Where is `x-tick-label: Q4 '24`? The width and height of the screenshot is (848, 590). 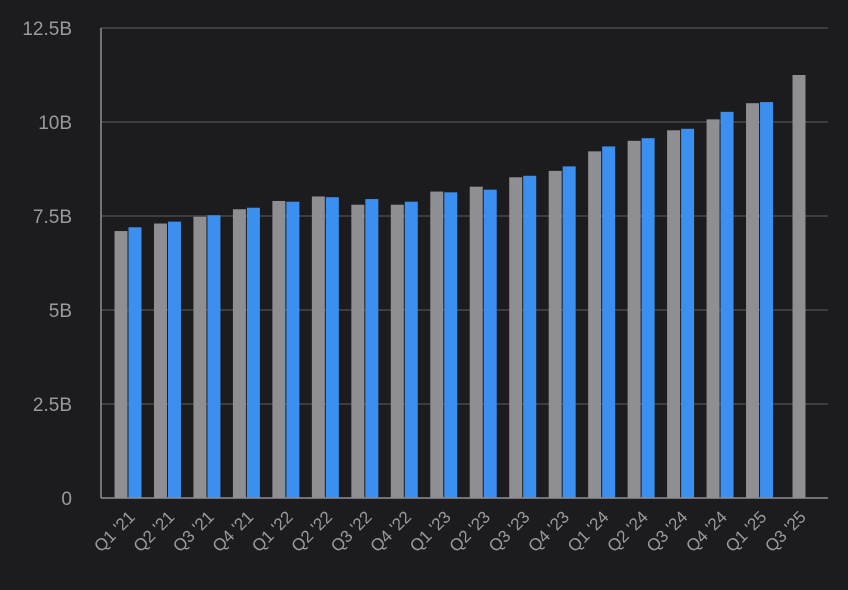
x-tick-label: Q4 '24 is located at coordinates (706, 531).